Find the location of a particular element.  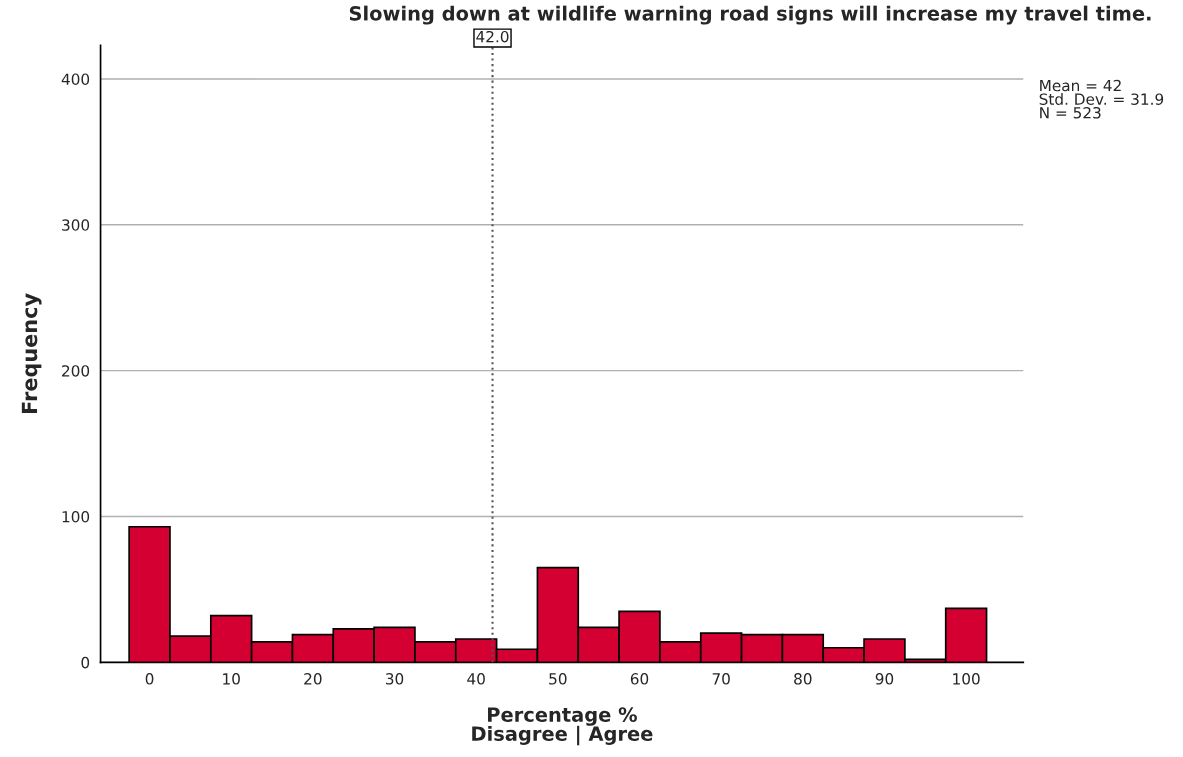

ref-line-label: 42.0 is located at coordinates (492, 36).